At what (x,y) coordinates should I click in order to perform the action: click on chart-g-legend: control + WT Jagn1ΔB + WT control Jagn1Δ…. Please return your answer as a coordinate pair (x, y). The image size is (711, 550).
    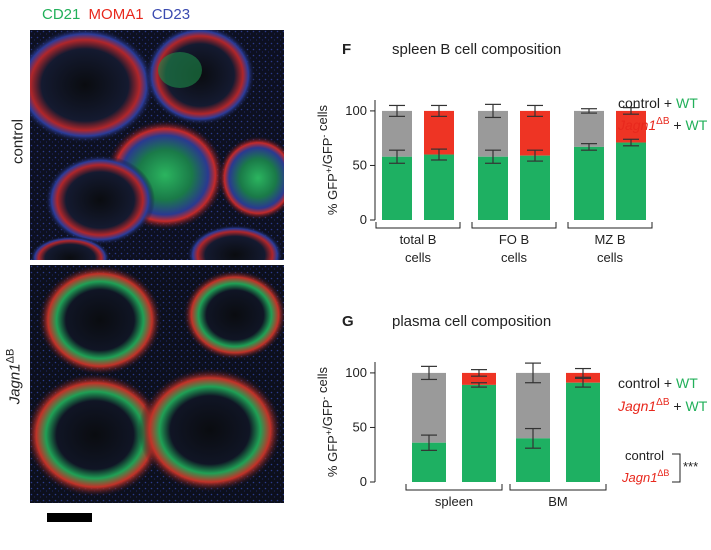
    Looking at the image, I should click on (662, 430).